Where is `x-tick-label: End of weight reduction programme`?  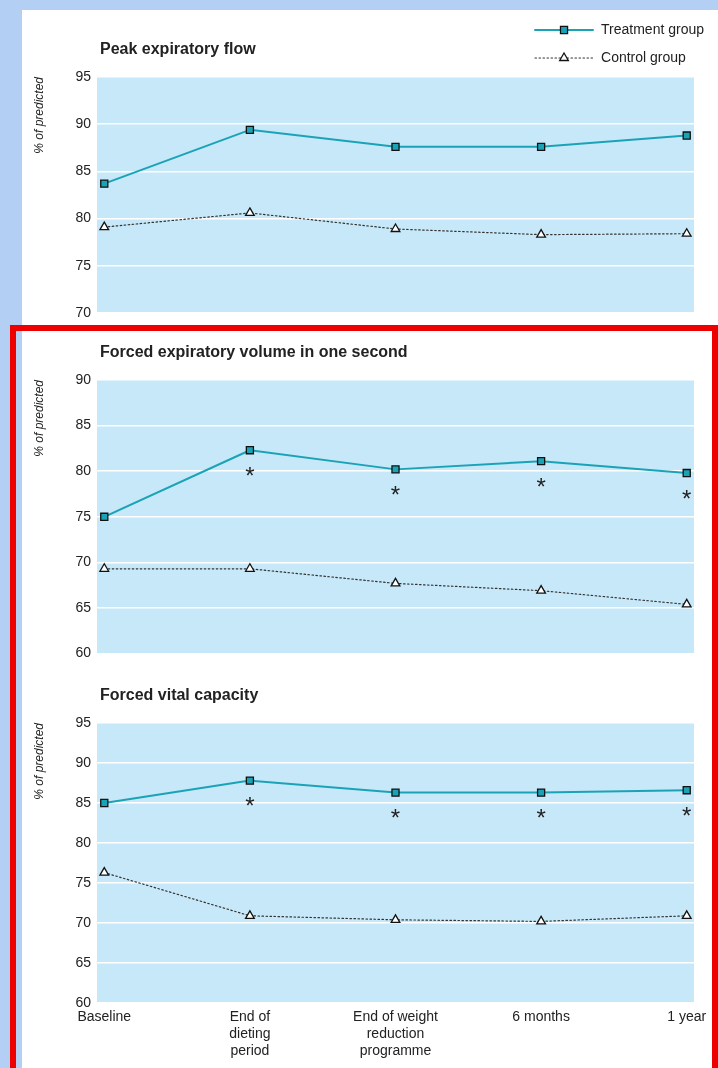
x-tick-label: End of weight reduction programme is located at coordinates (396, 1033).